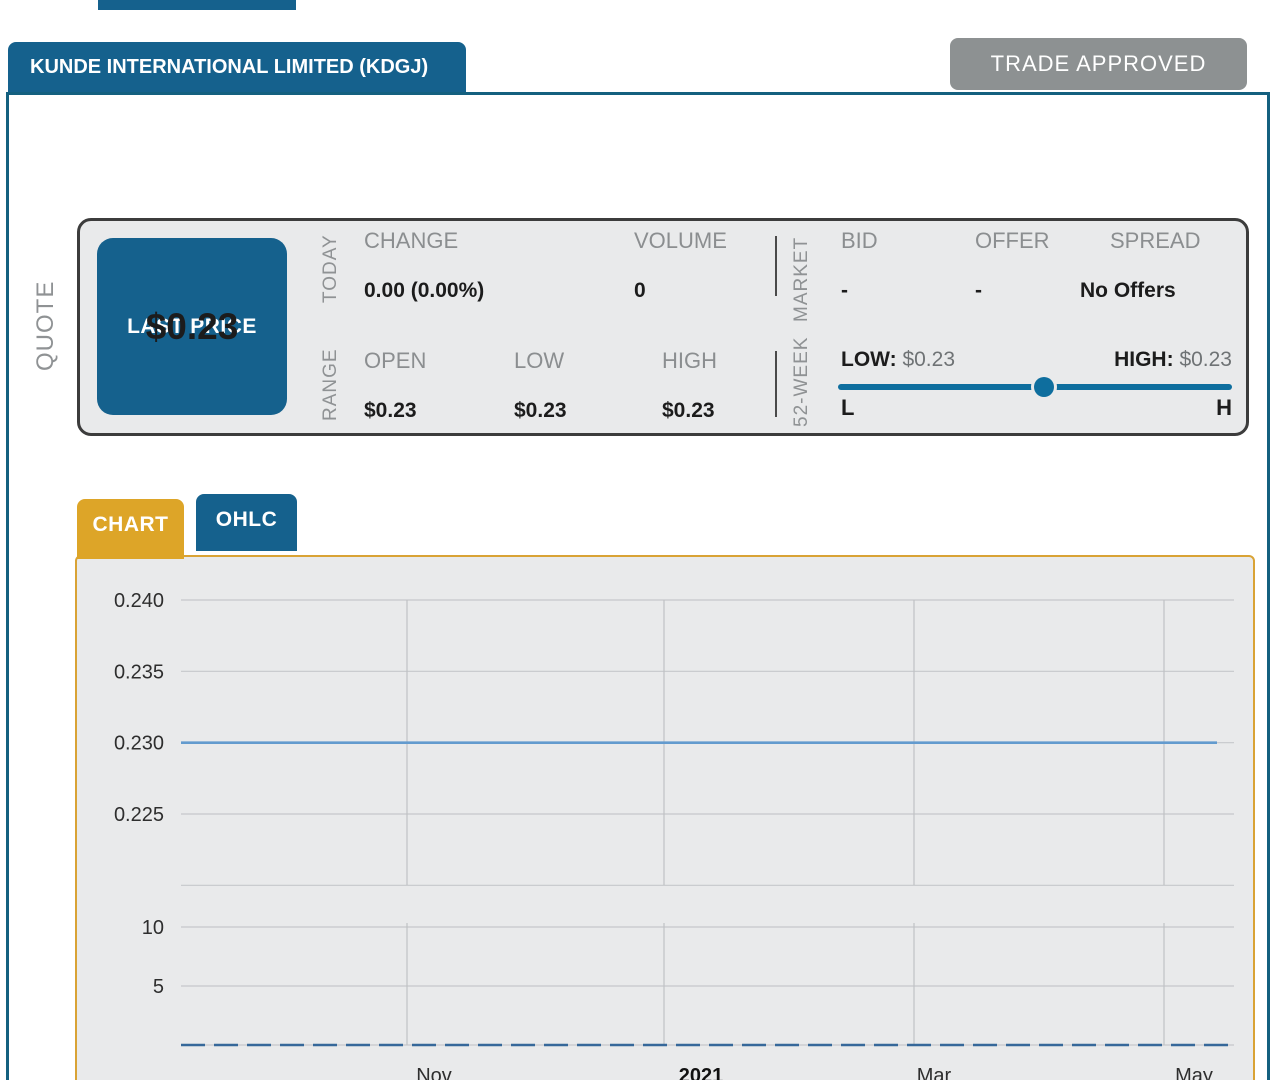  I want to click on last-price-label: LAST PRICE, so click(192, 326).